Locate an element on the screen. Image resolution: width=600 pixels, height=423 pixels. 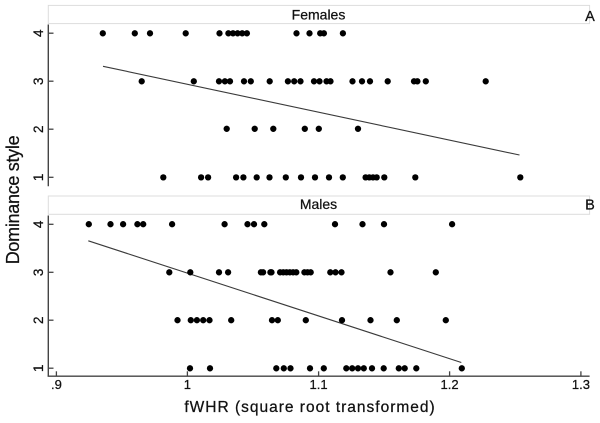
svg-text: Dominance style is located at coordinates (13, 199).